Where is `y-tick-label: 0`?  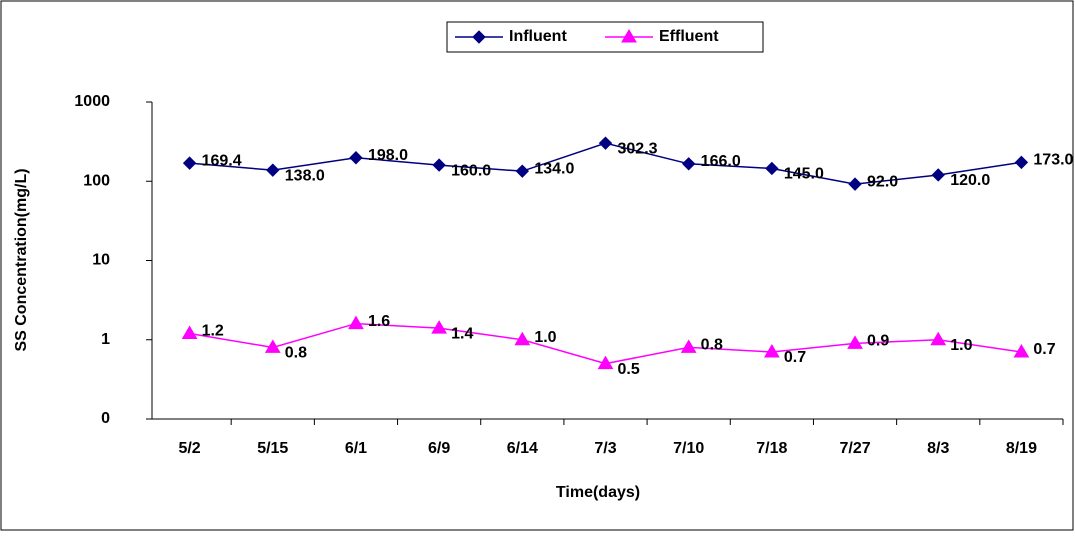 y-tick-label: 0 is located at coordinates (105, 418).